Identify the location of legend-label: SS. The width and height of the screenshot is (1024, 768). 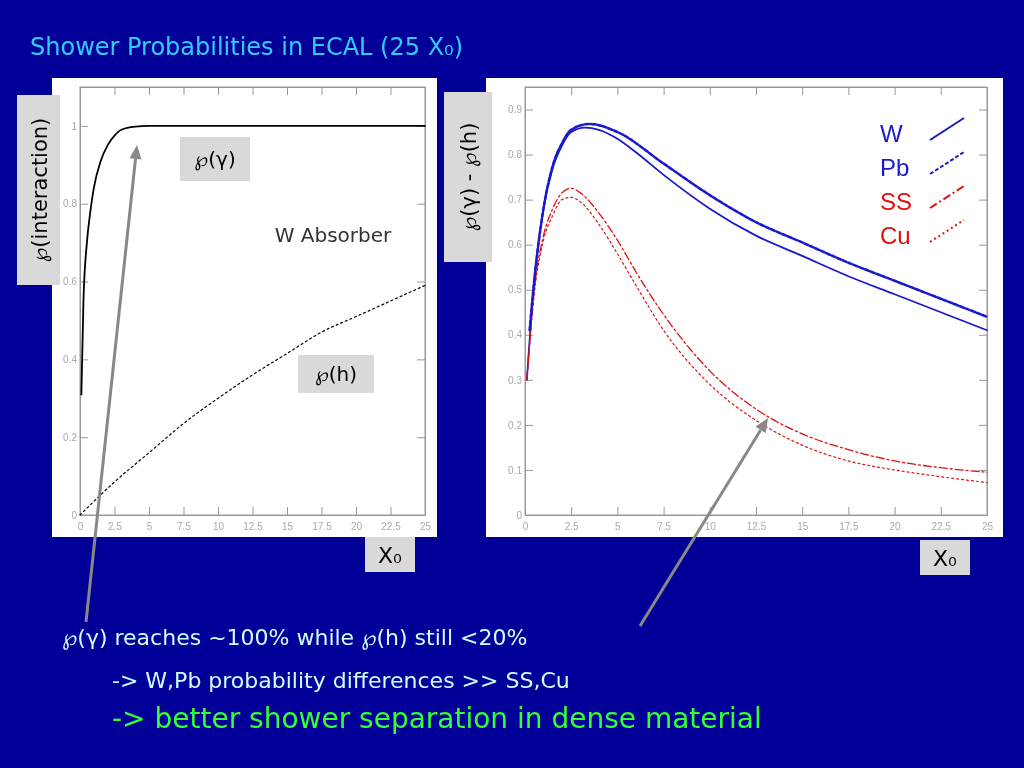
(896, 201).